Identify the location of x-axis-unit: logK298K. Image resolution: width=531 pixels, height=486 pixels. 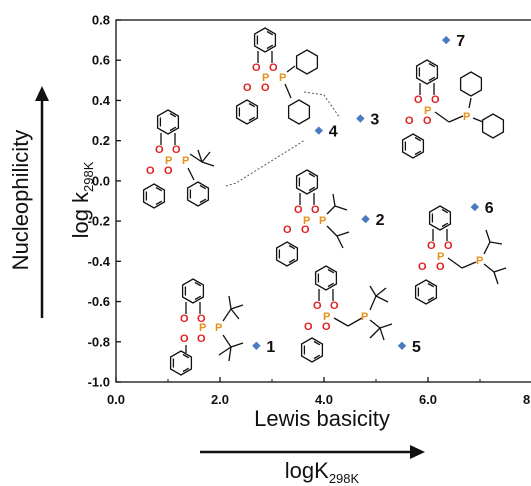
(322, 472).